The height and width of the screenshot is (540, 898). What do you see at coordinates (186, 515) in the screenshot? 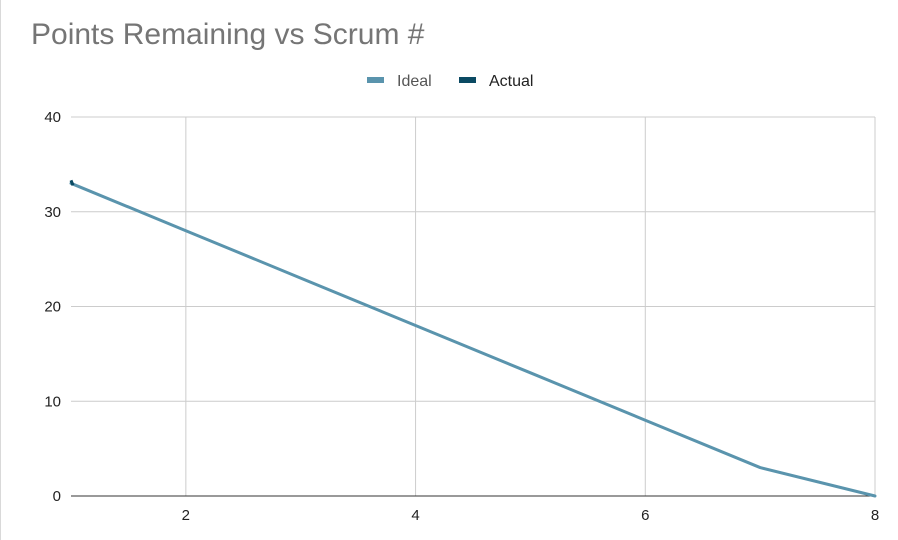
I see `x-tick-label-2: 2` at bounding box center [186, 515].